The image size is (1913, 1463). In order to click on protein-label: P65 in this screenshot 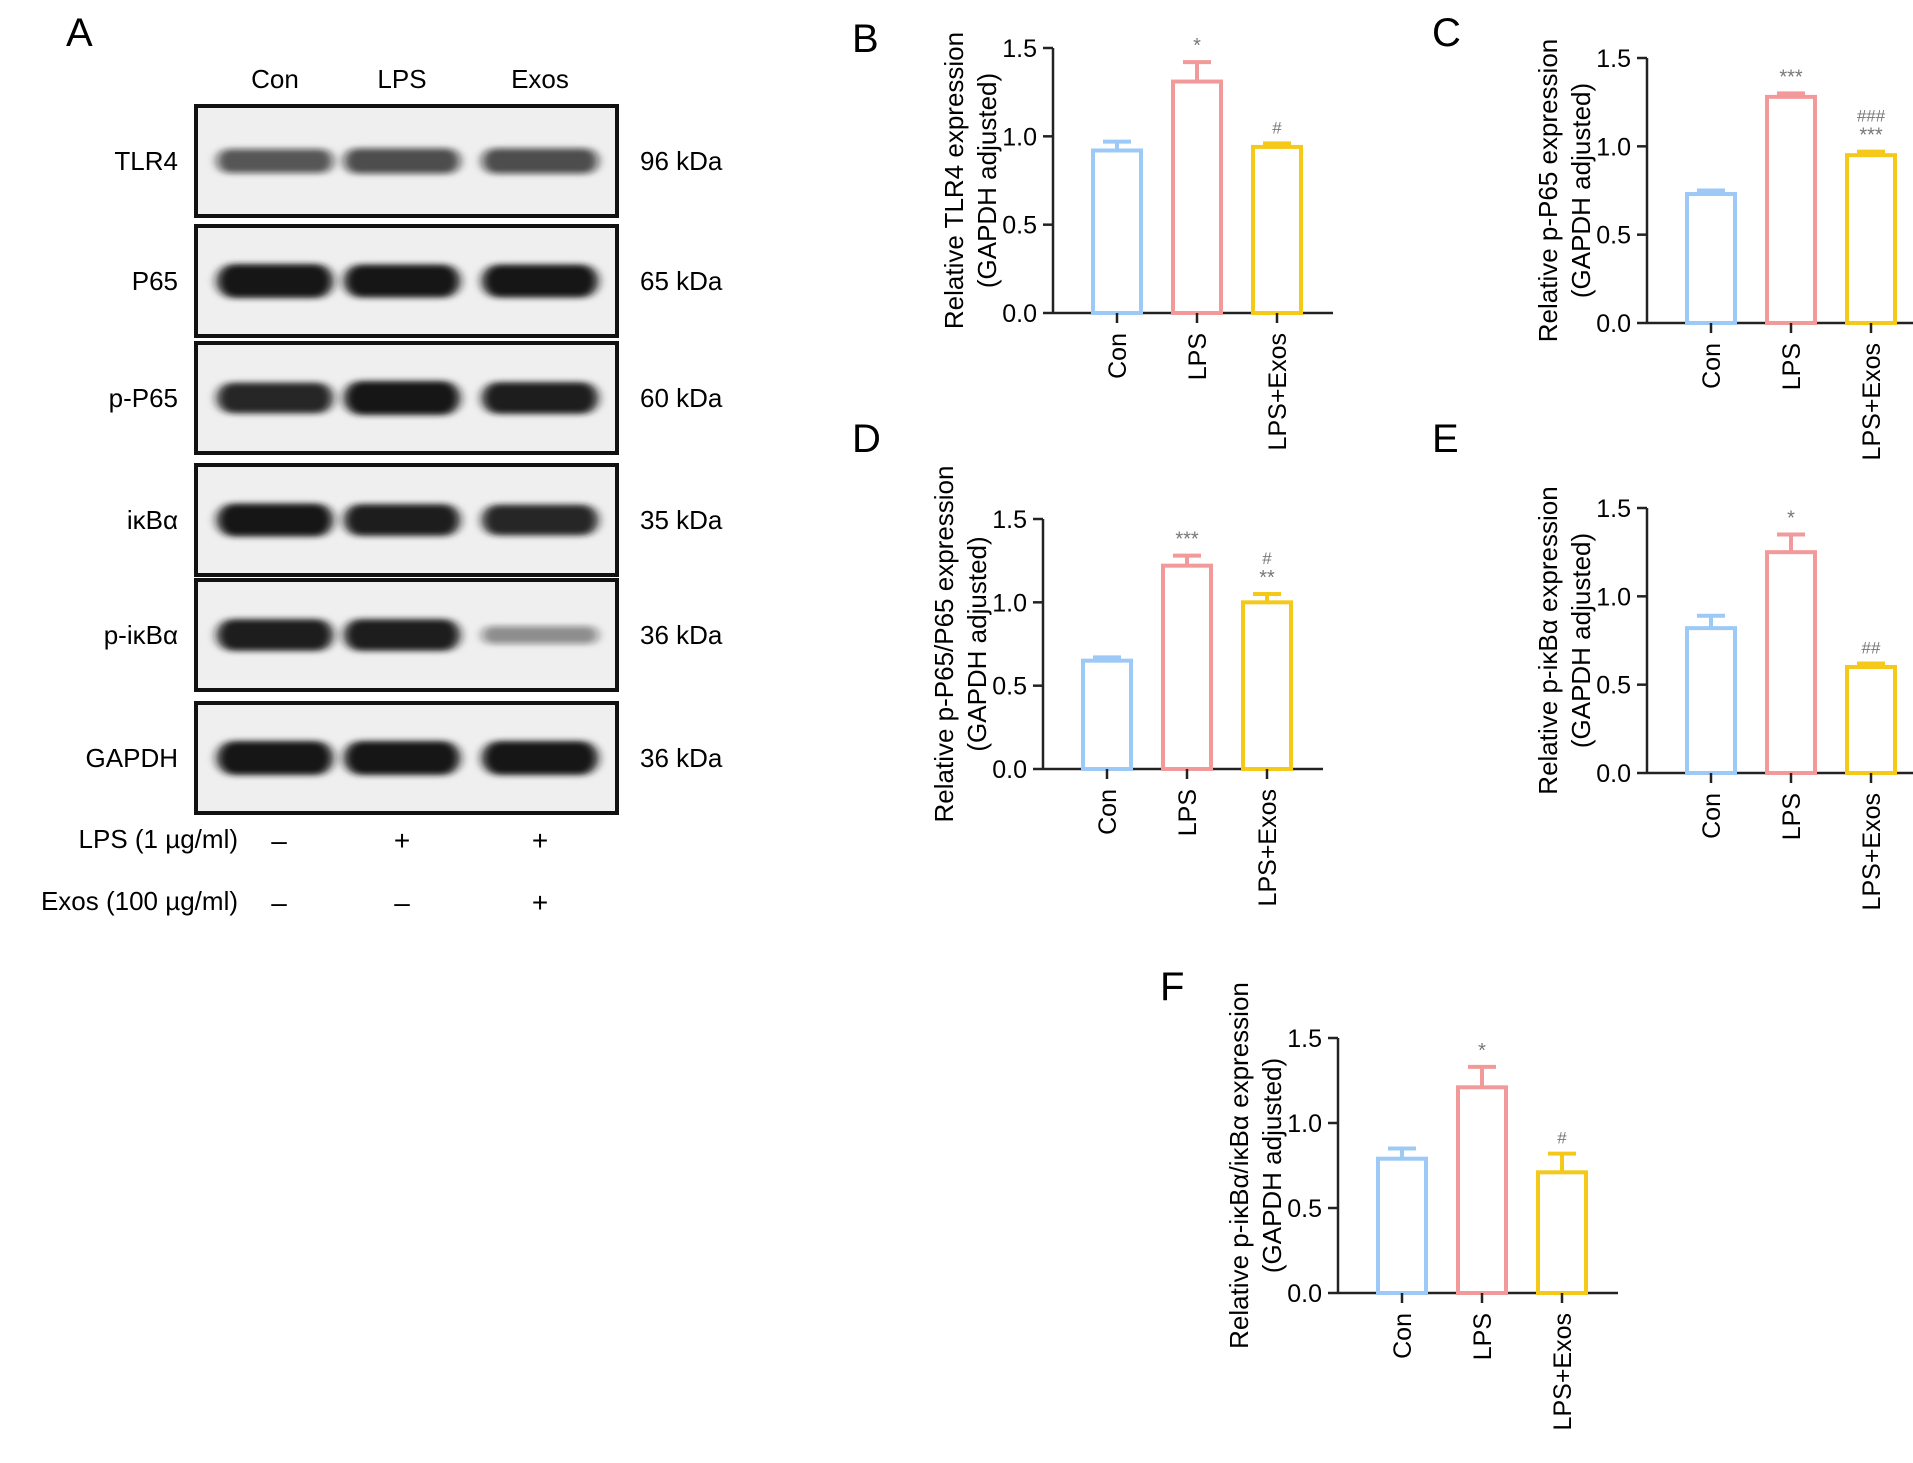, I will do `click(155, 281)`.